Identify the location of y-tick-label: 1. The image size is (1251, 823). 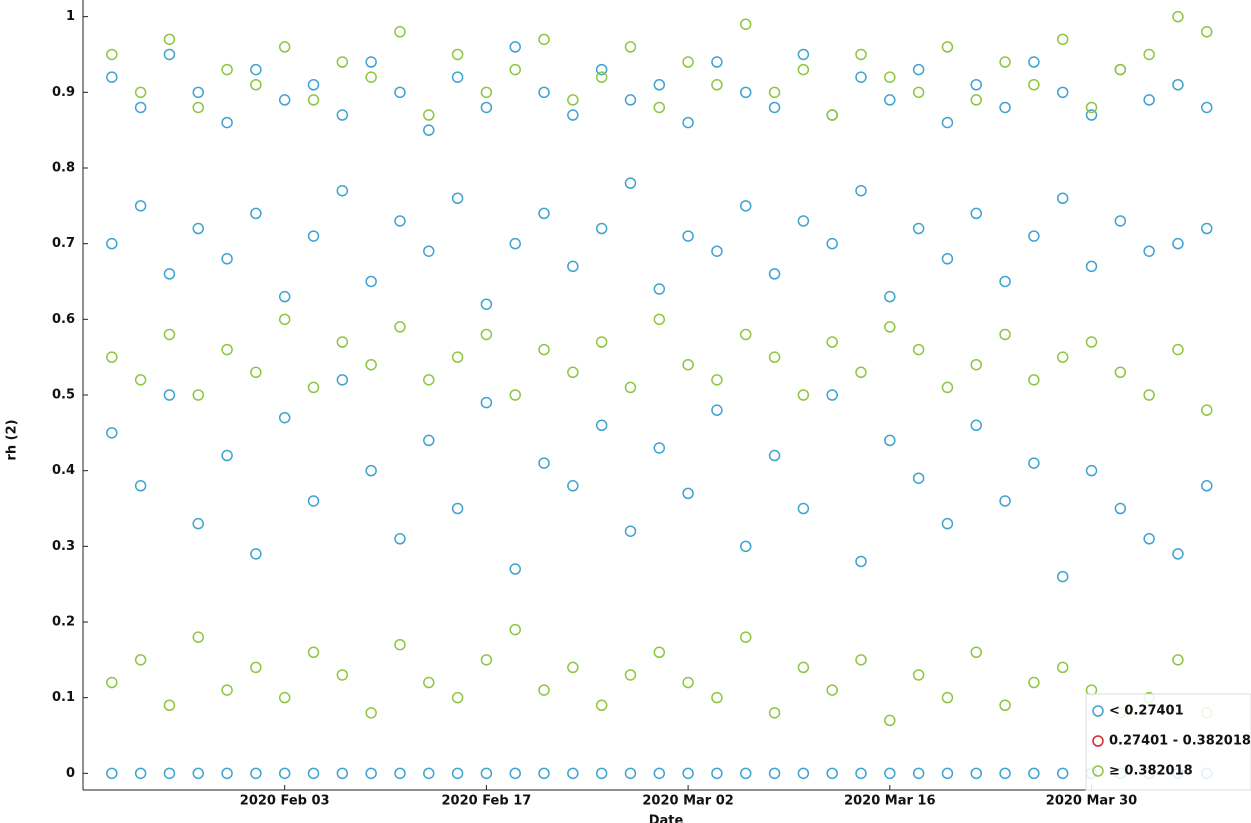
(70, 16).